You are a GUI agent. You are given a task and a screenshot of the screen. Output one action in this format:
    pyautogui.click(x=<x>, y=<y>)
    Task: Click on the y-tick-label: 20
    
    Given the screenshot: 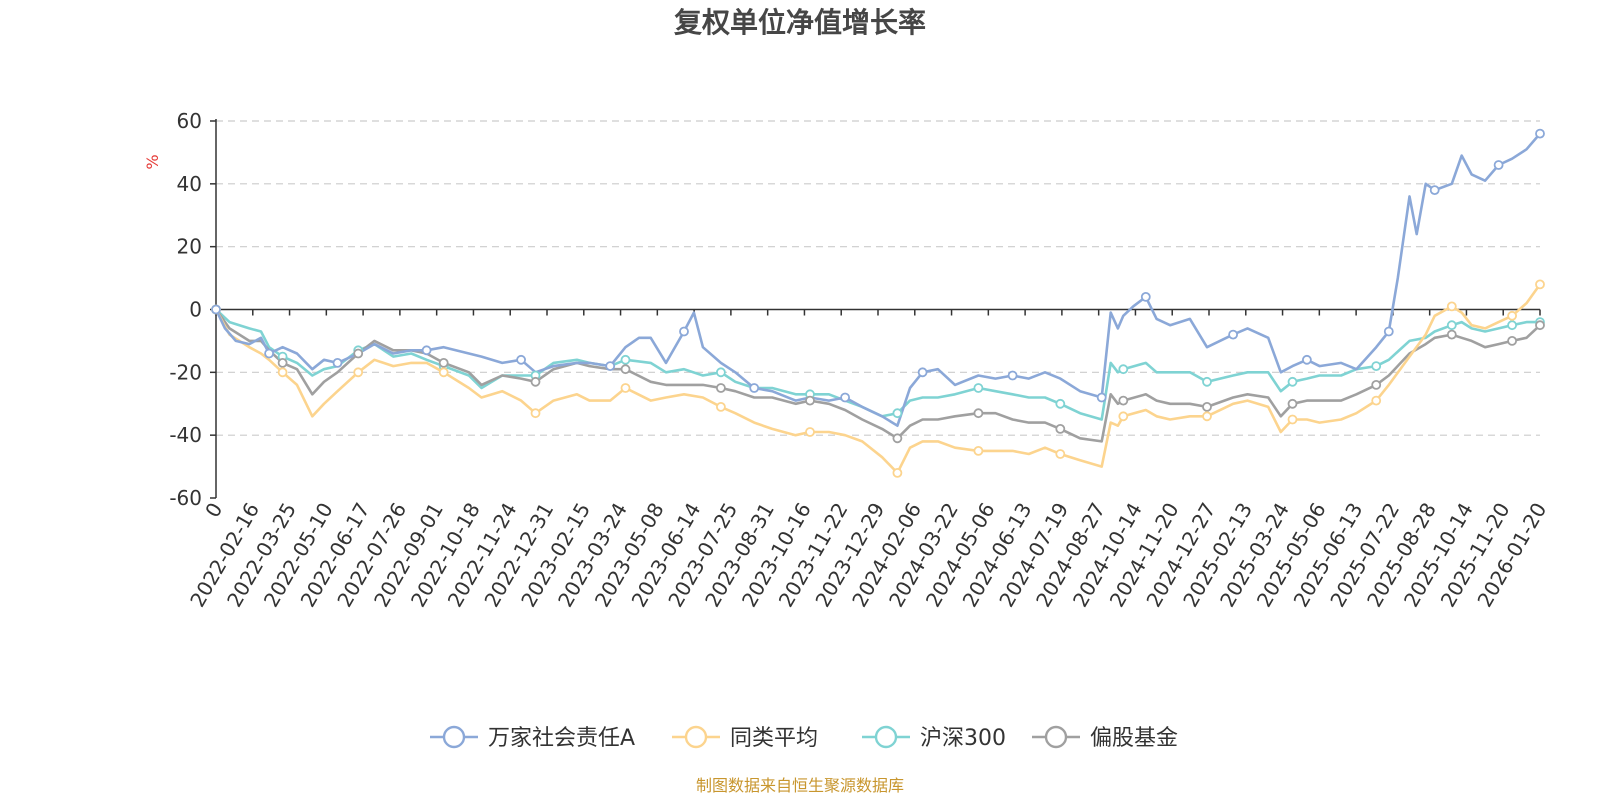 What is the action you would take?
    pyautogui.click(x=189, y=247)
    